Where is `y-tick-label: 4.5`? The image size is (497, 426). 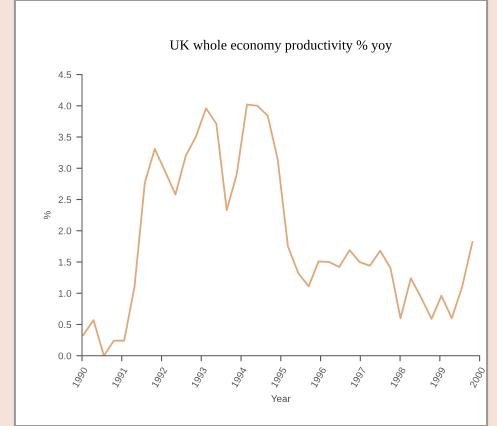
y-tick-label: 4.5 is located at coordinates (65, 74).